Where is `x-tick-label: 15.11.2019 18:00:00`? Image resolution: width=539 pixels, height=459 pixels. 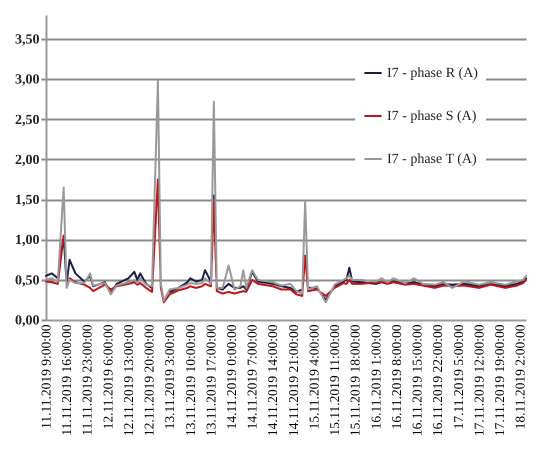
x-tick-label: 15.11.2019 18:00:00 is located at coordinates (355, 380).